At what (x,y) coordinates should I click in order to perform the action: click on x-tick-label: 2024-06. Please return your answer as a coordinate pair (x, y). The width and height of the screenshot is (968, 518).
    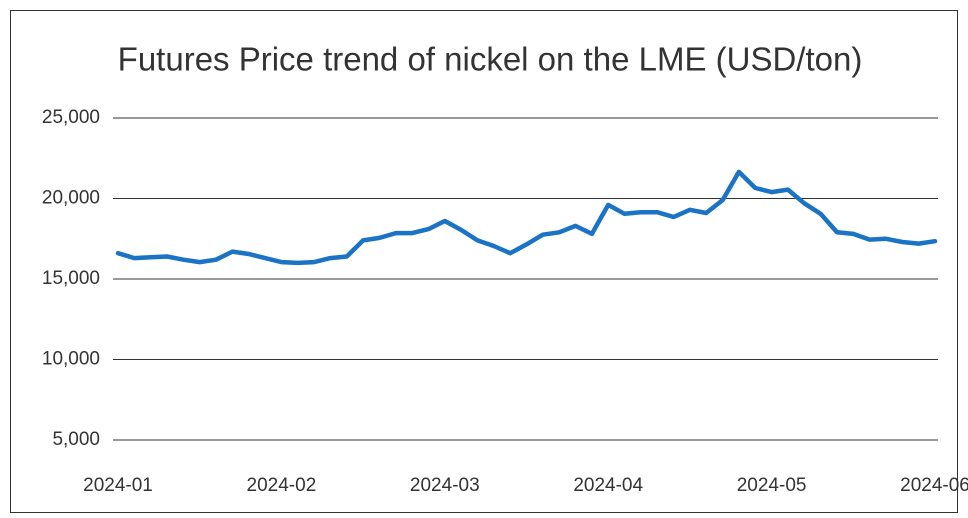
    Looking at the image, I should click on (934, 485).